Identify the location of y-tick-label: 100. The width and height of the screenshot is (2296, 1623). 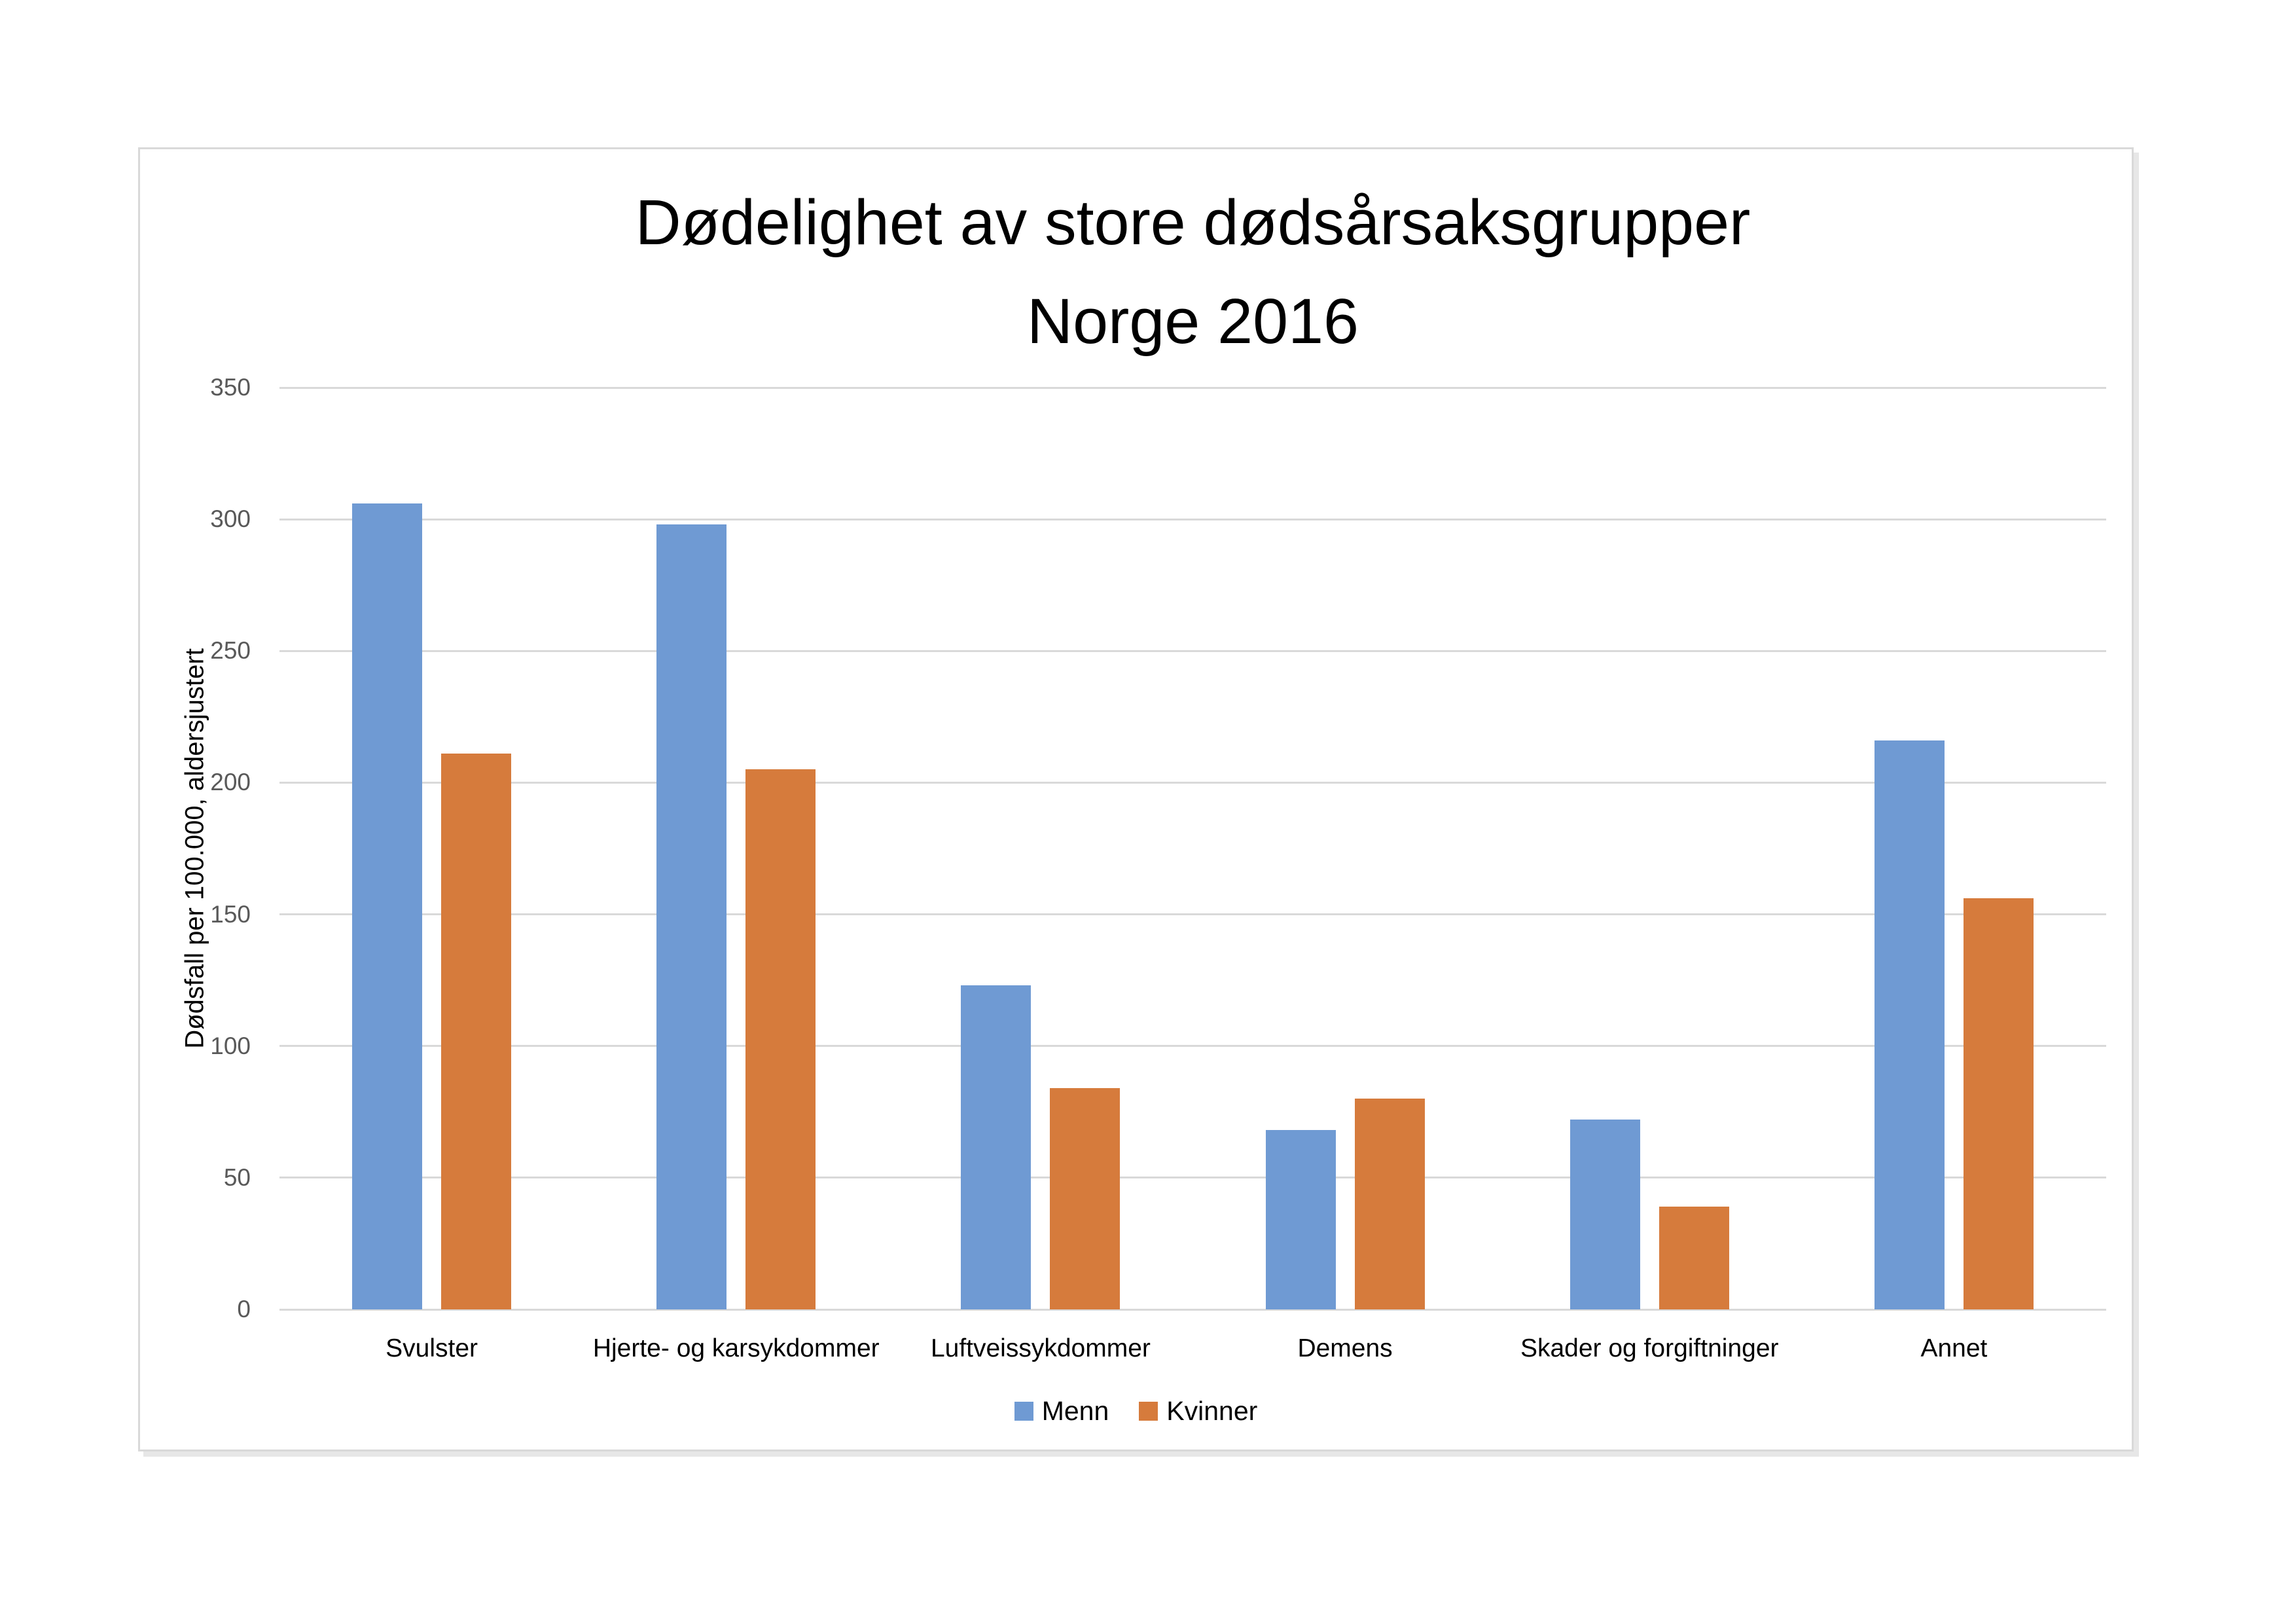
(230, 1045).